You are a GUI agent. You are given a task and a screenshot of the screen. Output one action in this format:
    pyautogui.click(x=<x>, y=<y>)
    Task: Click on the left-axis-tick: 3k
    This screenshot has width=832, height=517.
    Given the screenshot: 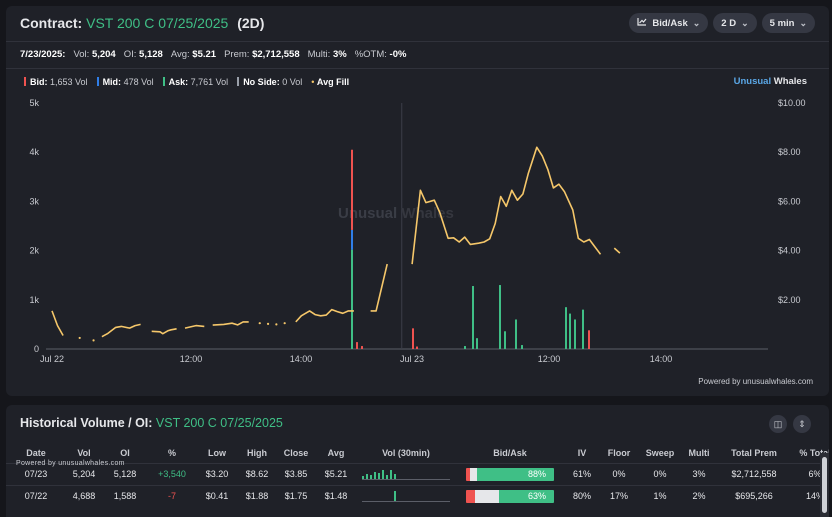 What is the action you would take?
    pyautogui.click(x=34, y=201)
    